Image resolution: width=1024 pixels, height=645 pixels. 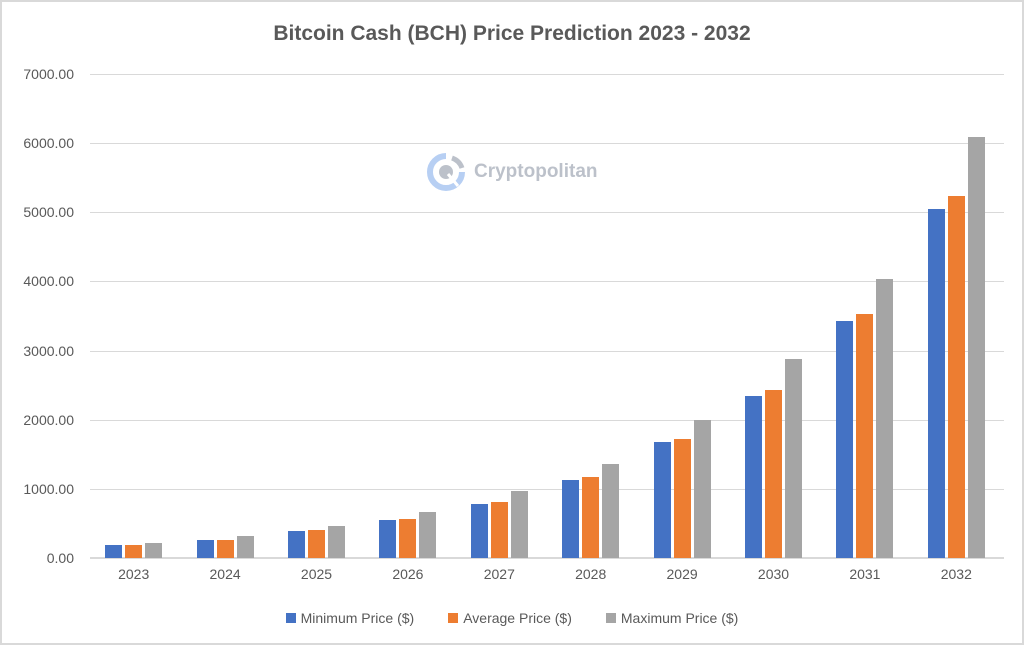 What do you see at coordinates (547, 558) in the screenshot?
I see `x-axis-line` at bounding box center [547, 558].